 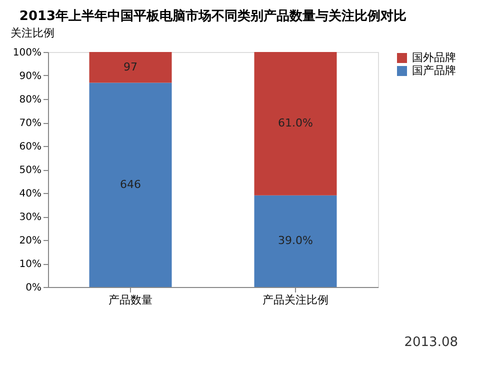 I want to click on y-axis-title: 关注比例, so click(x=32, y=33).